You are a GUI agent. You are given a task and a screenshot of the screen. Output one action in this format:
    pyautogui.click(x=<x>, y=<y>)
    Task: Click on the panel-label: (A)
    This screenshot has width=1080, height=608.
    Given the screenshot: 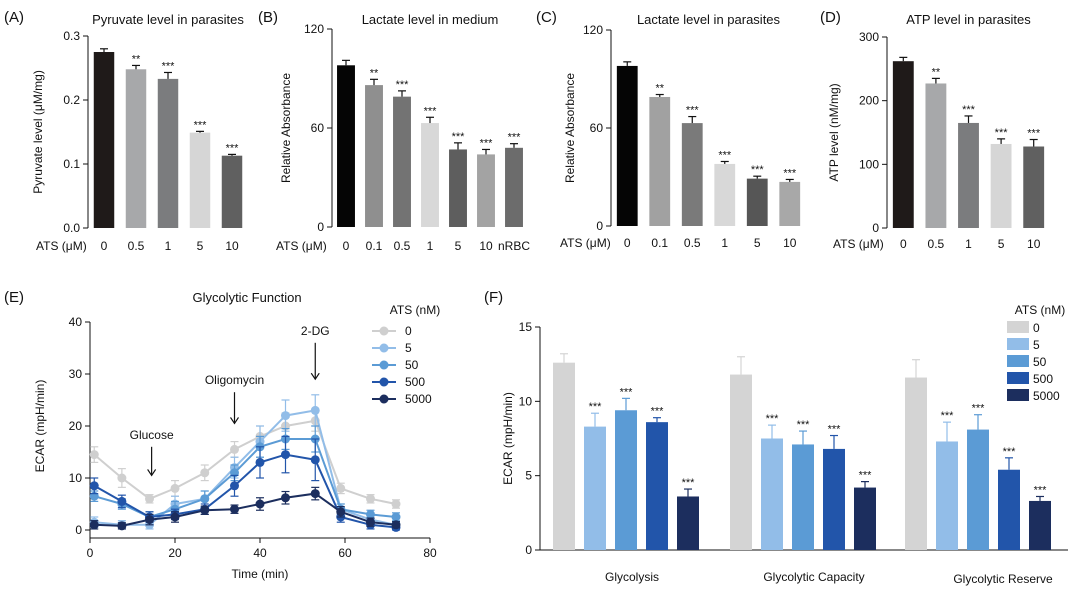 What is the action you would take?
    pyautogui.click(x=14, y=17)
    